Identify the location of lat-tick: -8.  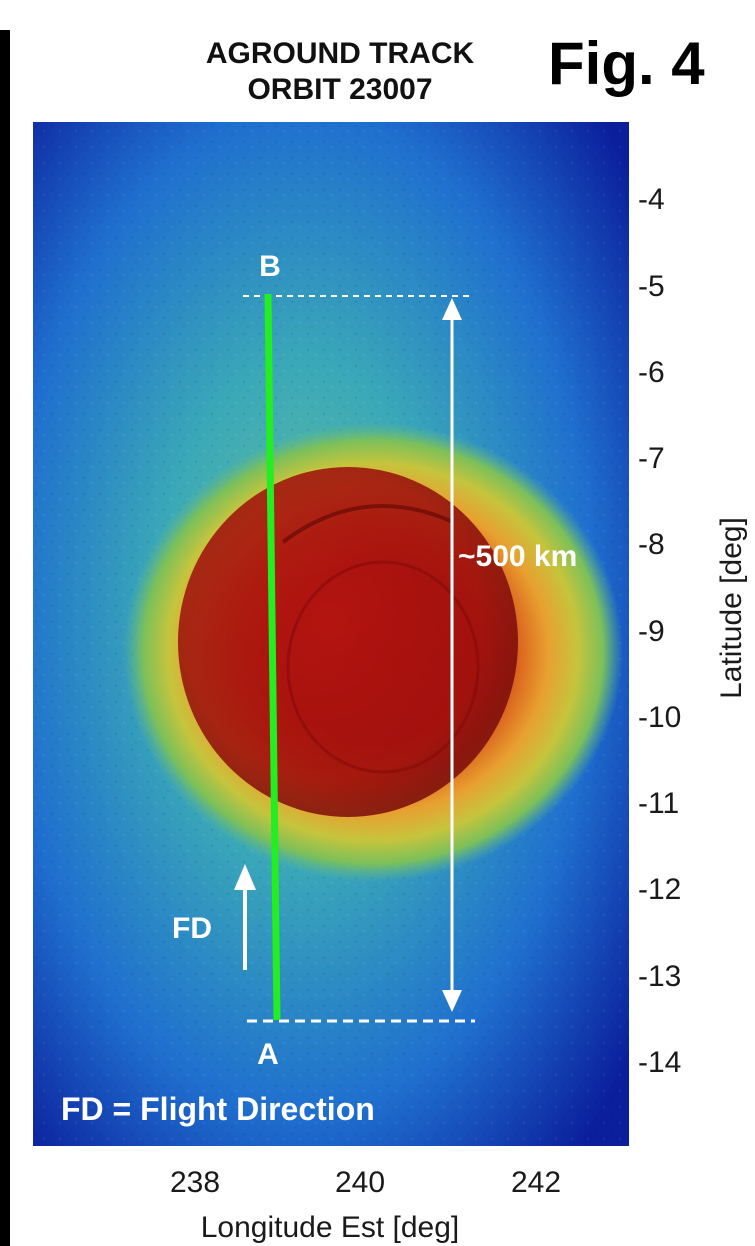
(651, 544).